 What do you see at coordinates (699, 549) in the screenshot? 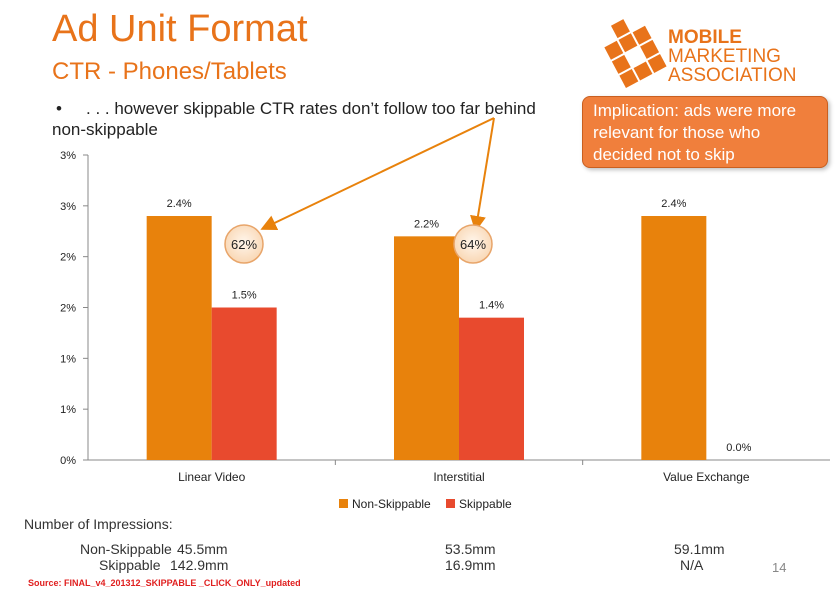
I see `impressions-value: 59.1mm` at bounding box center [699, 549].